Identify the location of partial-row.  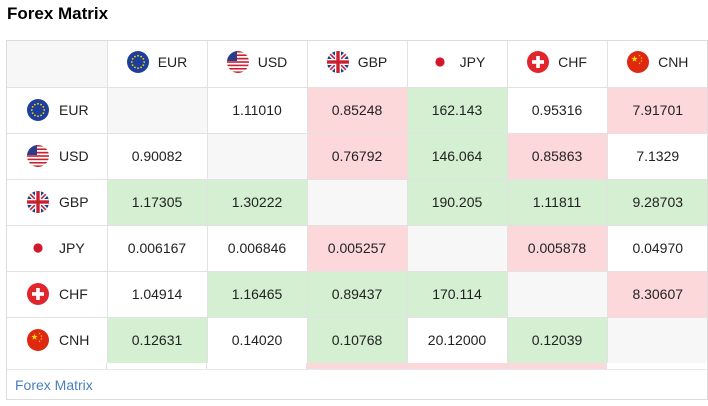
(357, 366).